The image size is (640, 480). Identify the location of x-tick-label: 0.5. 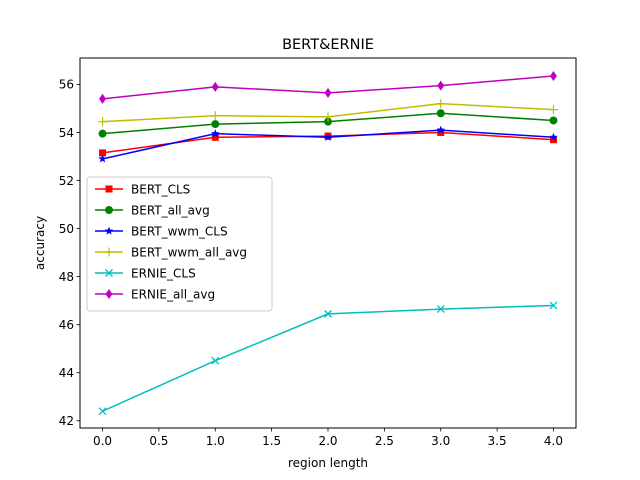
(158, 441).